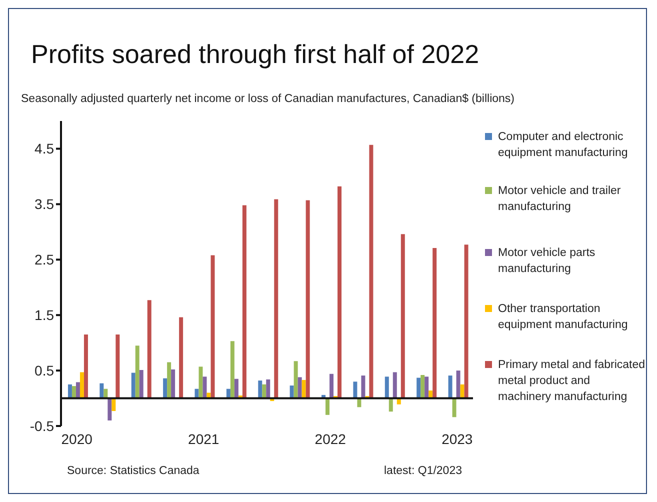 This screenshot has height=502, width=657. I want to click on chart-title: Profits soared through first half of 2022, so click(255, 54).